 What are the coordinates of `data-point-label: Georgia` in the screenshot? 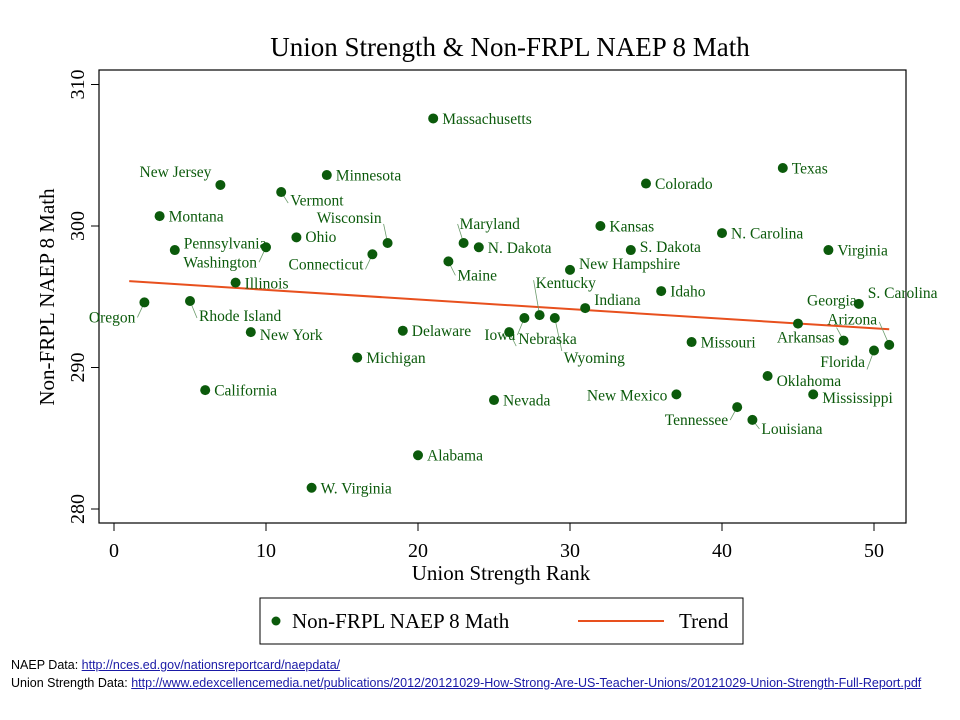 It's located at (832, 301).